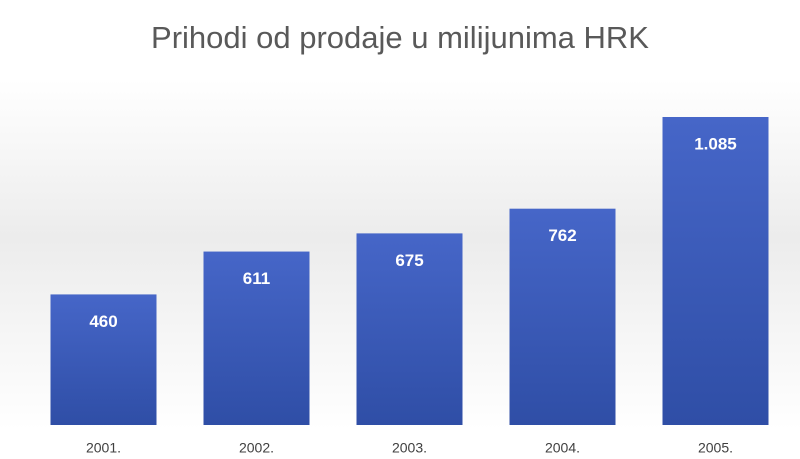  Describe the element at coordinates (103, 448) in the screenshot. I see `x-tick-label: 2001.` at that location.